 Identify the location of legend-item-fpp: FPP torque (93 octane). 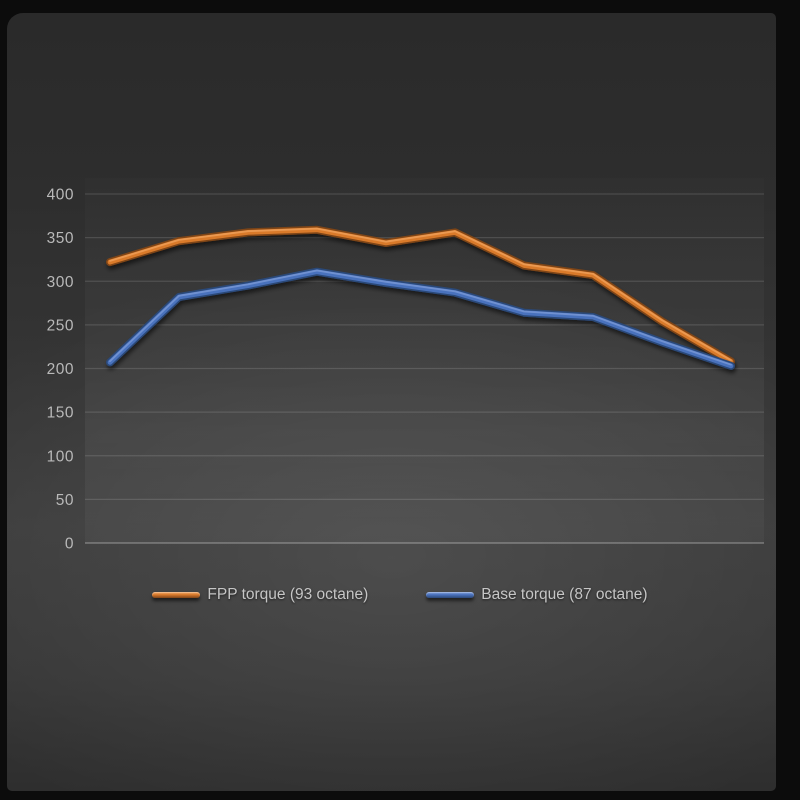
(260, 595).